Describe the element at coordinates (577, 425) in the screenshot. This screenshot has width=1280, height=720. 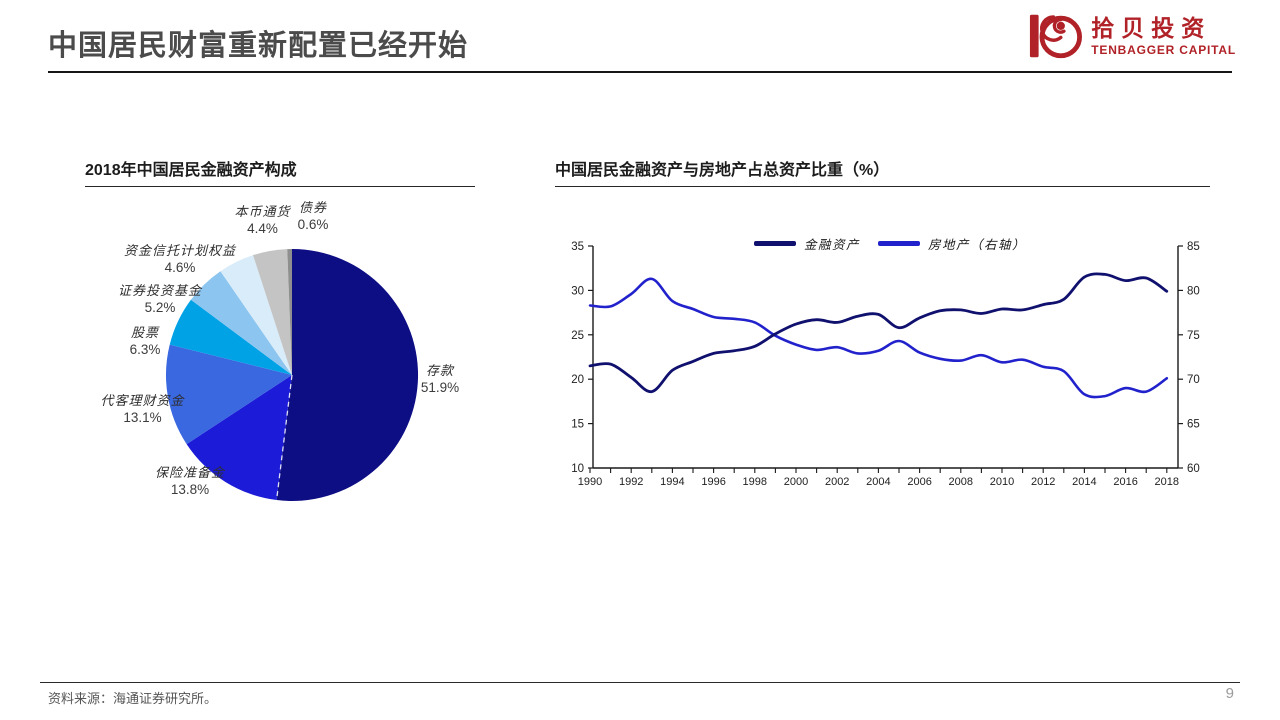
I see `axis-tick-label: 15` at that location.